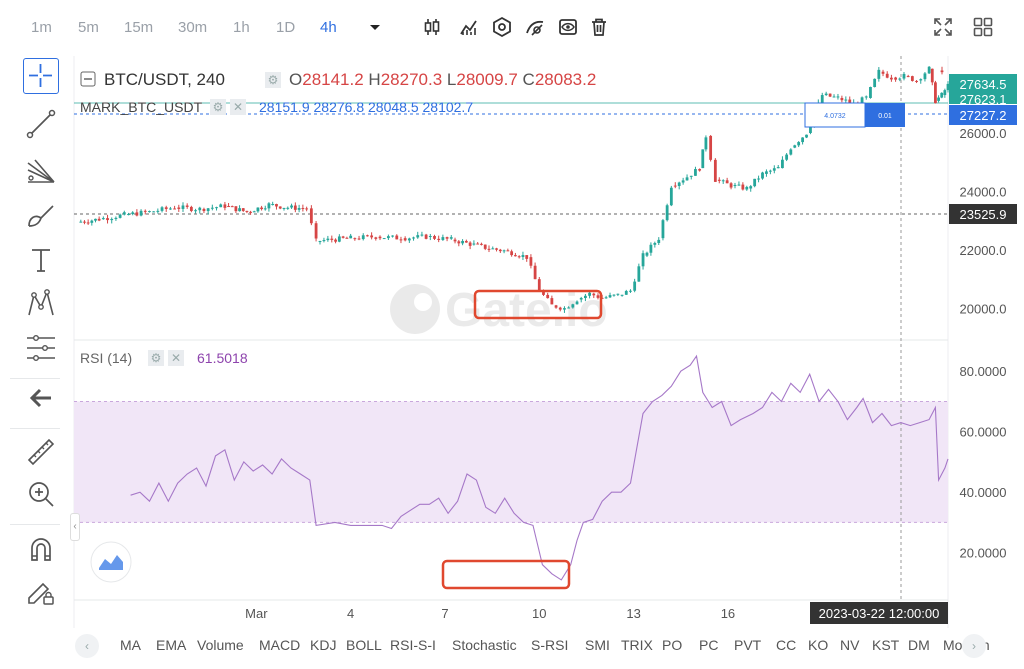 Image resolution: width=1024 pixels, height=669 pixels. What do you see at coordinates (886, 645) in the screenshot?
I see `indicator-kst: KST` at bounding box center [886, 645].